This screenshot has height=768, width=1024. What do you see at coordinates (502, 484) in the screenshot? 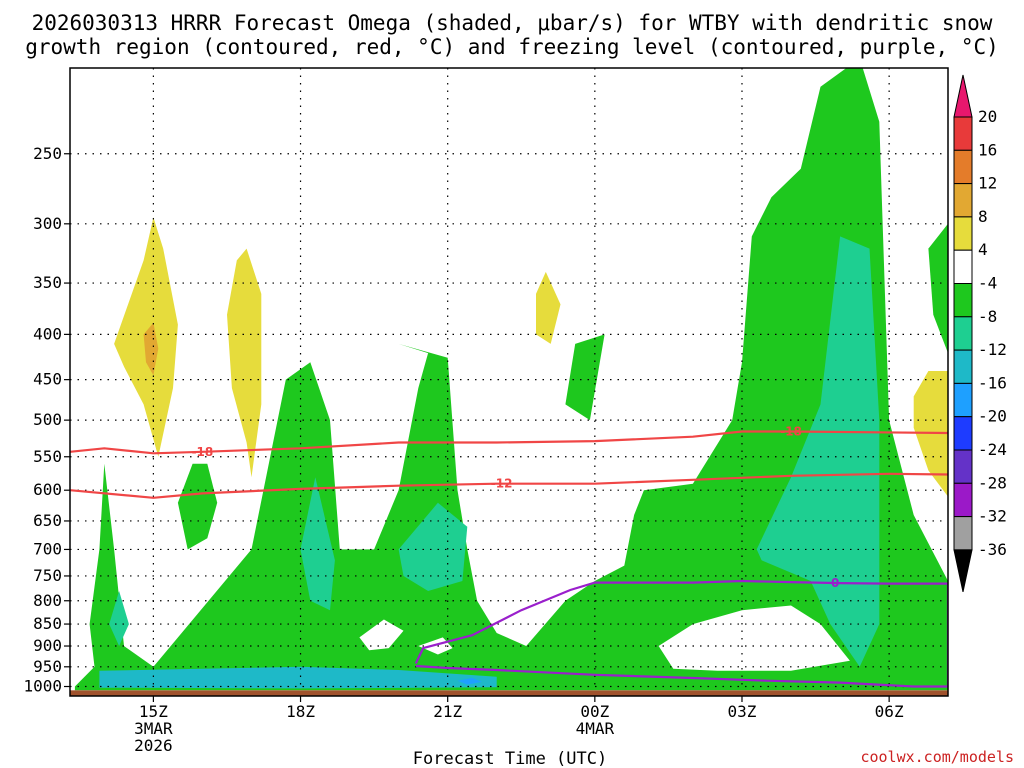
I see `isotherm-label: -12` at bounding box center [502, 484].